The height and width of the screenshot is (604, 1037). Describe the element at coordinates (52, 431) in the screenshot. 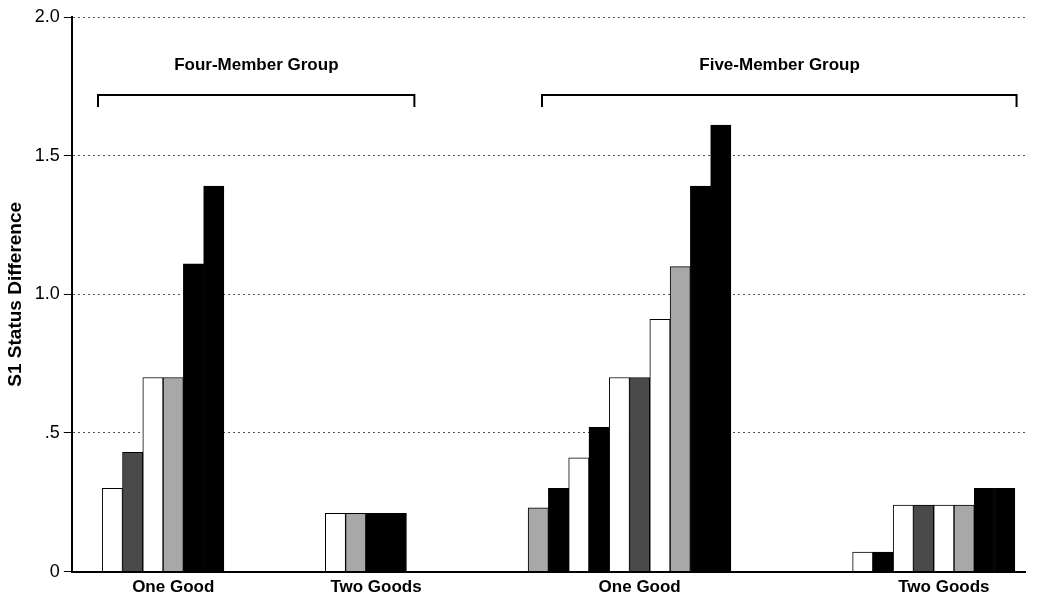

I see `y-tick-label: .5` at that location.